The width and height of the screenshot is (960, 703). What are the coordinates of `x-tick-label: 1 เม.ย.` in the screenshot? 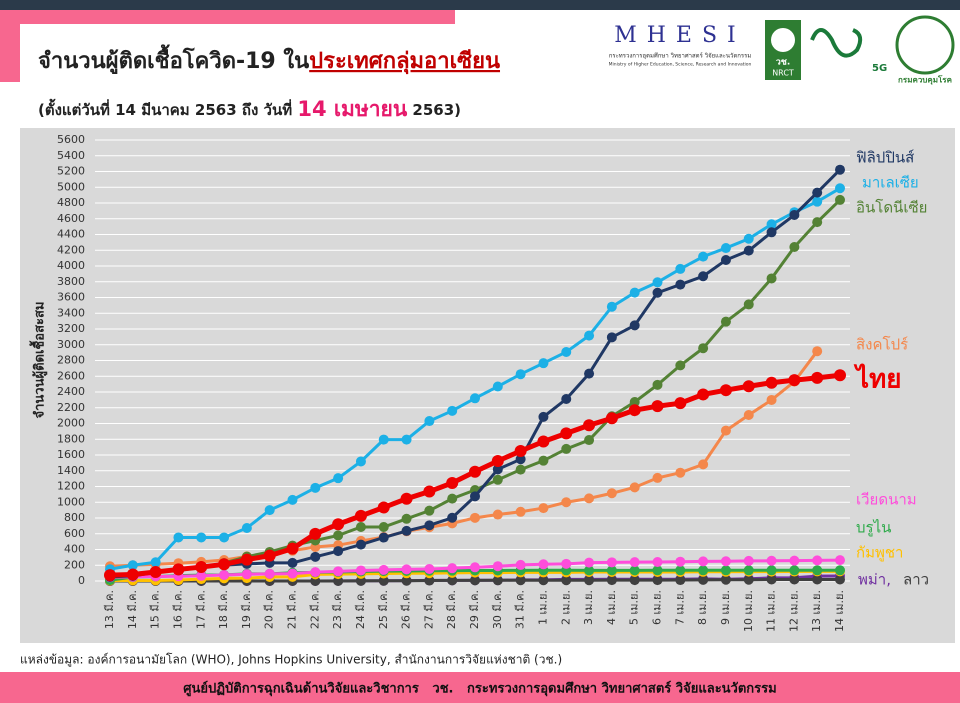 It's located at (542, 607).